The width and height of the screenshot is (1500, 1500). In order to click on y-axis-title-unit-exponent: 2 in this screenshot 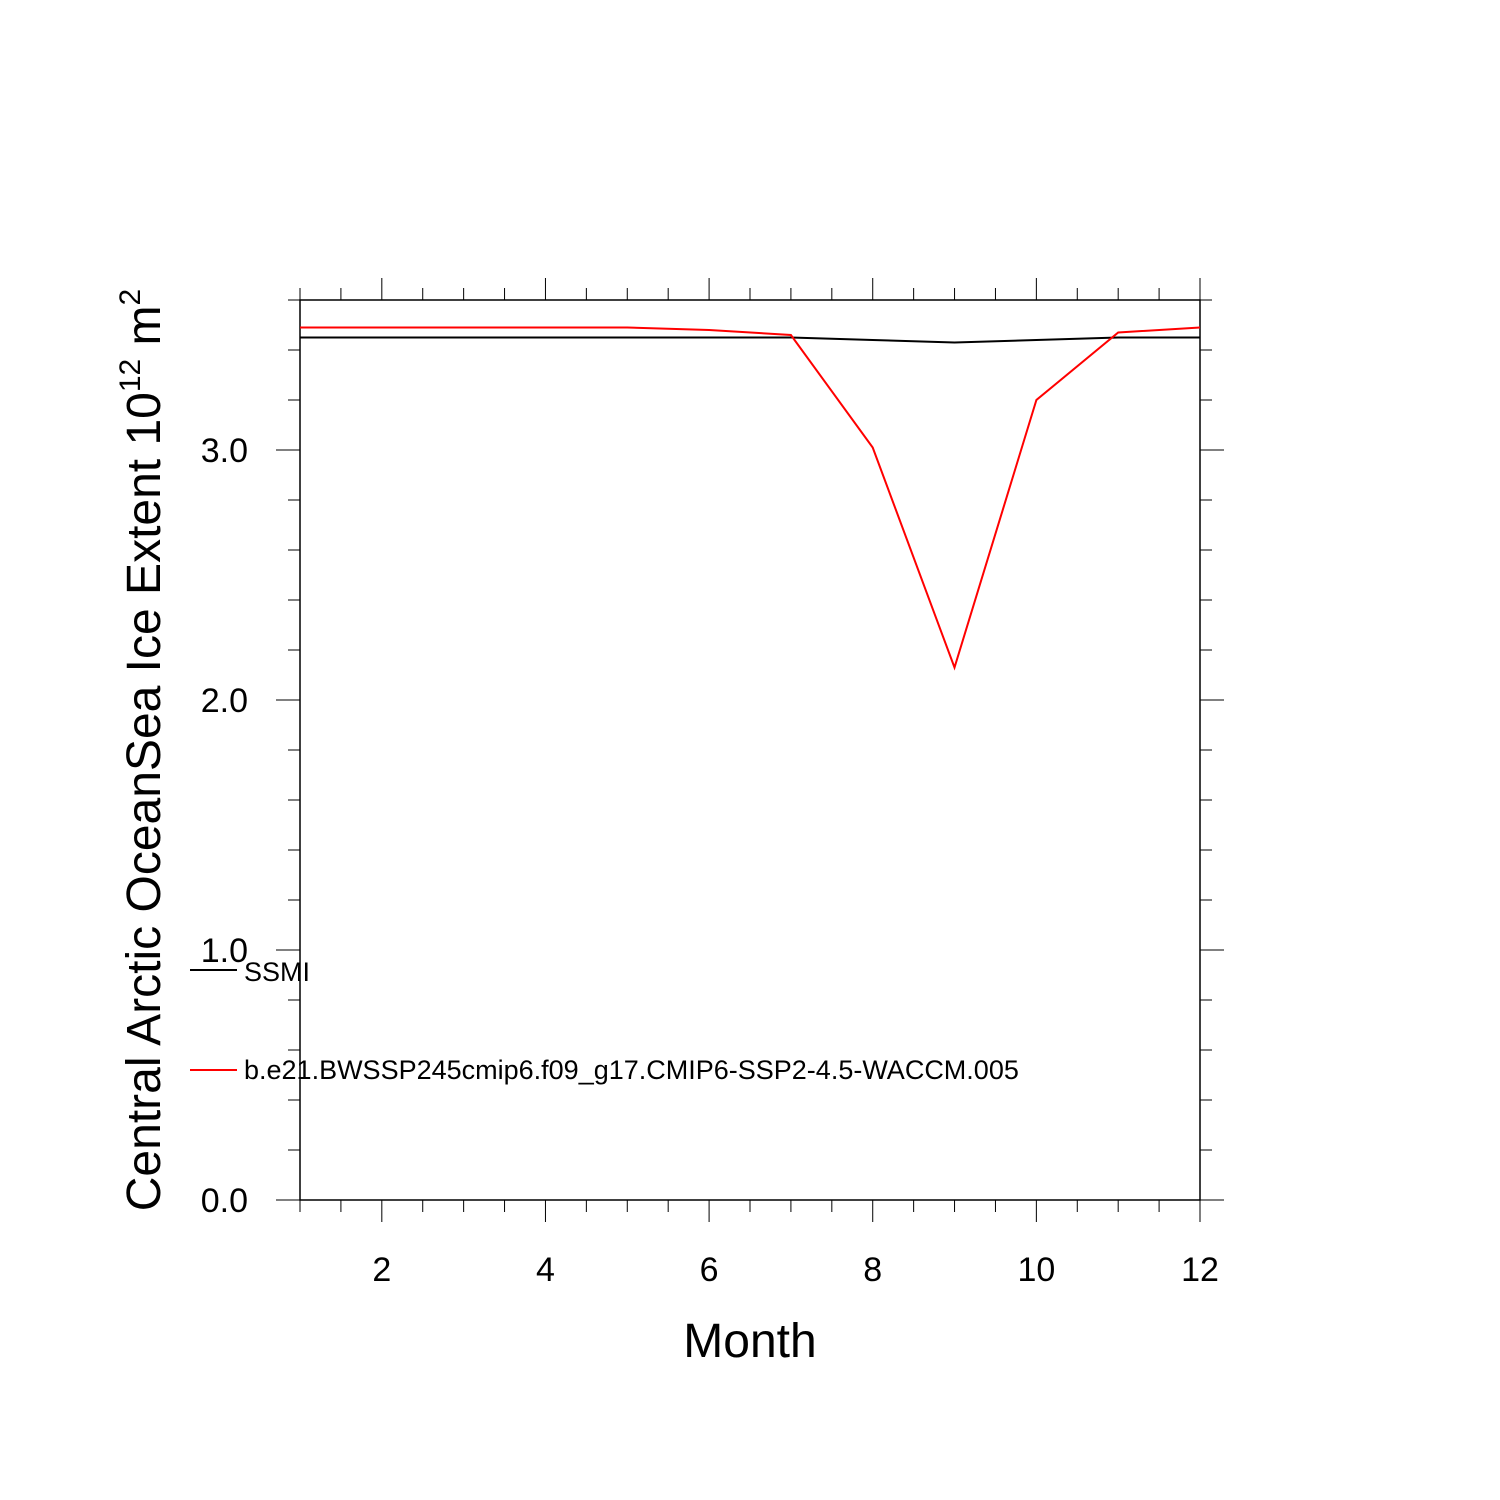, I will do `click(130, 297)`.